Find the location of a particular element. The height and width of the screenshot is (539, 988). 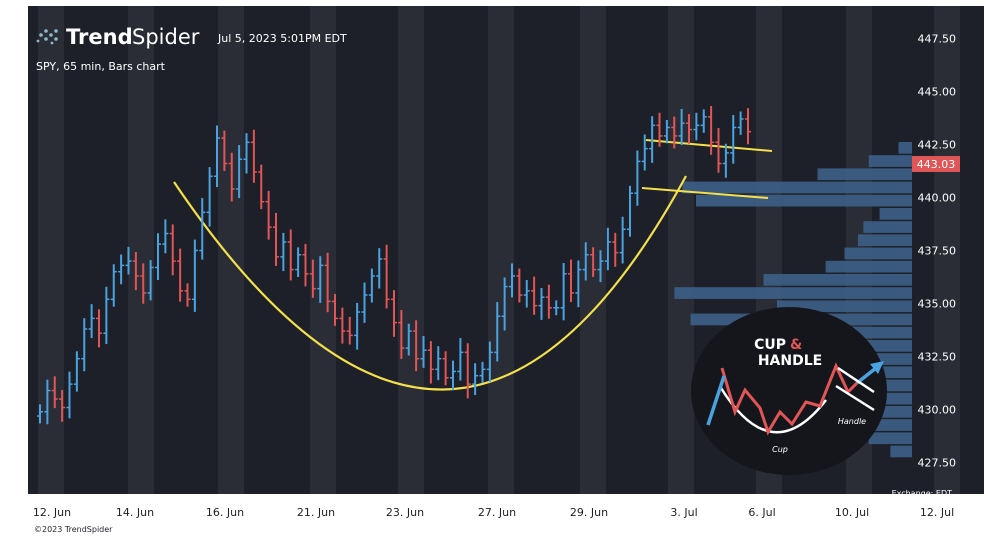

inset-arrowhead is located at coordinates (877, 367).